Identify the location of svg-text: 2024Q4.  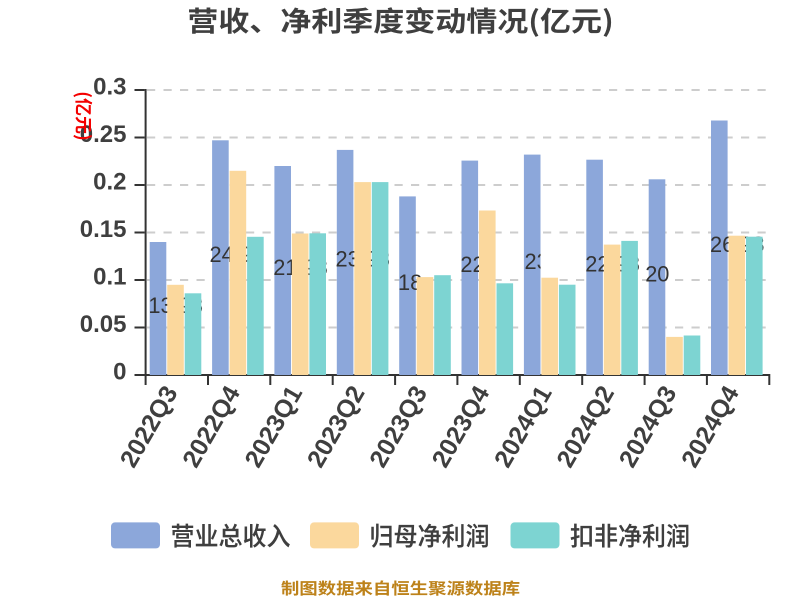
(710, 426).